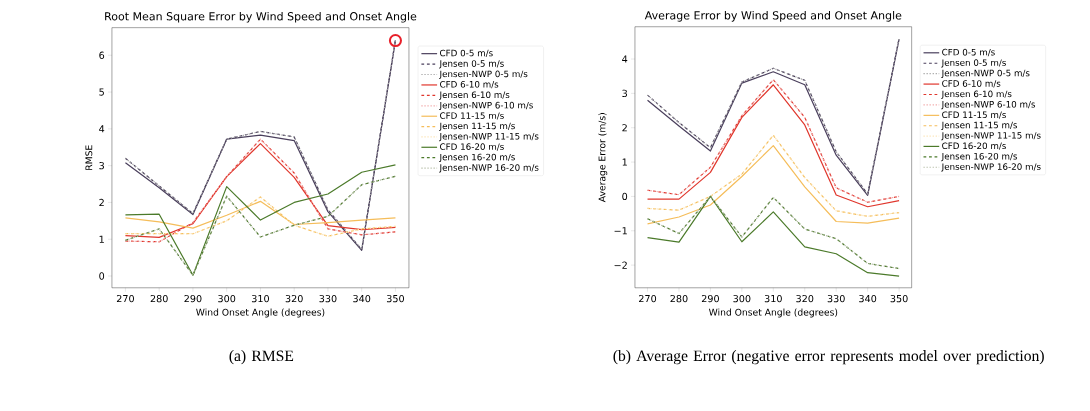  I want to click on chart-title: Root Mean Square Error by Wind Speed and Onset Angle, so click(261, 17).